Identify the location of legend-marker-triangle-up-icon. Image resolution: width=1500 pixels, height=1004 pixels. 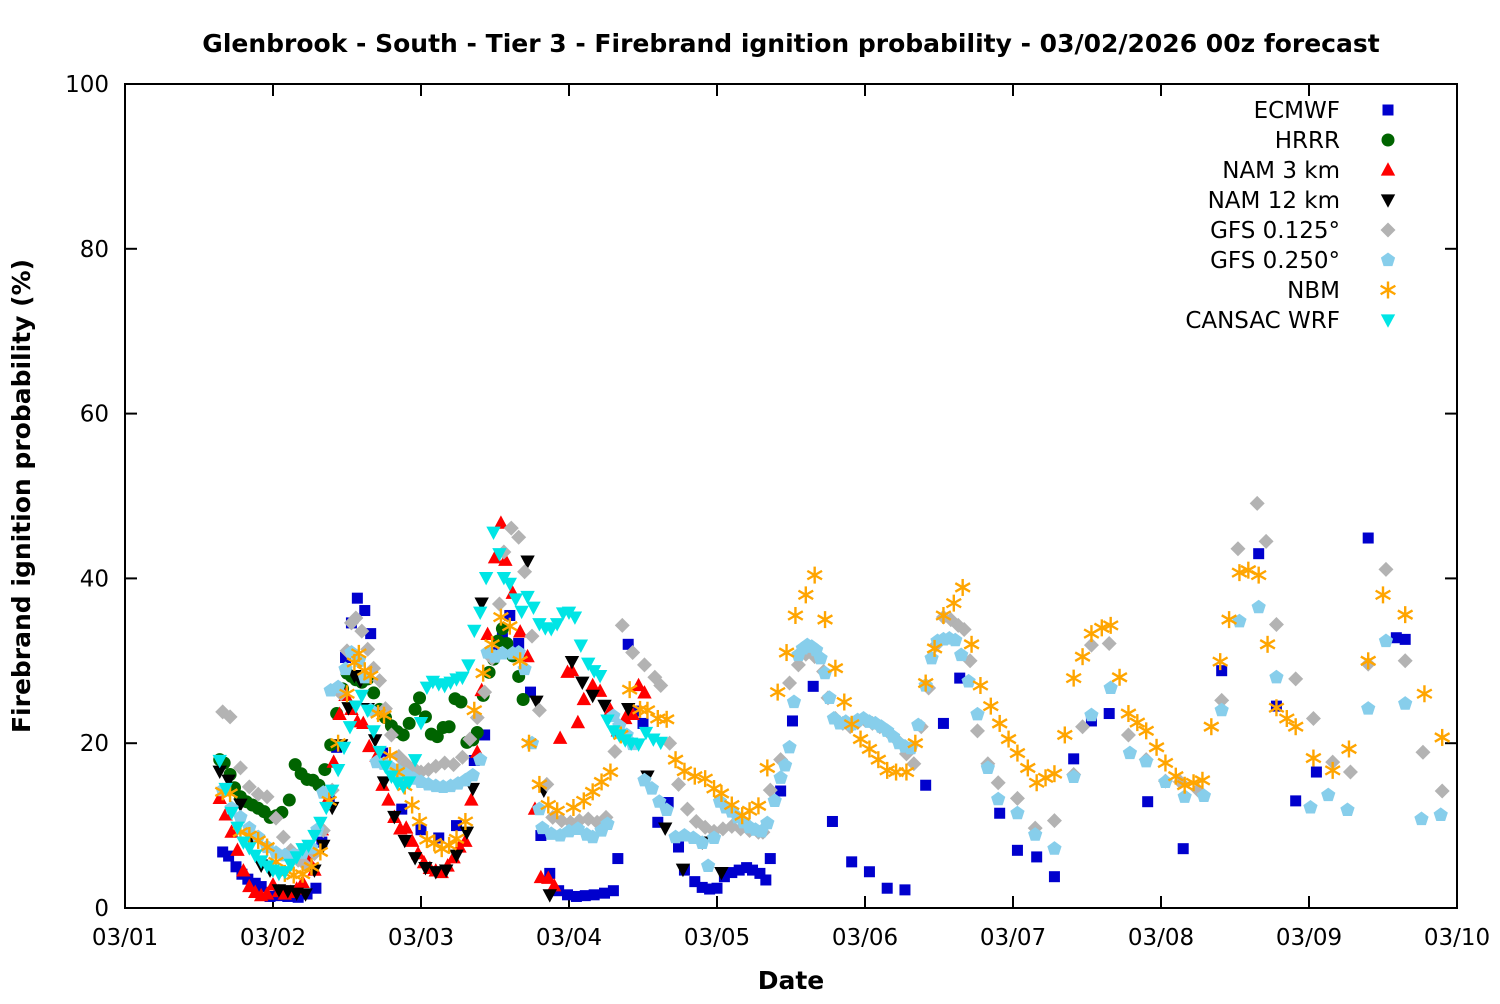
(1388, 169).